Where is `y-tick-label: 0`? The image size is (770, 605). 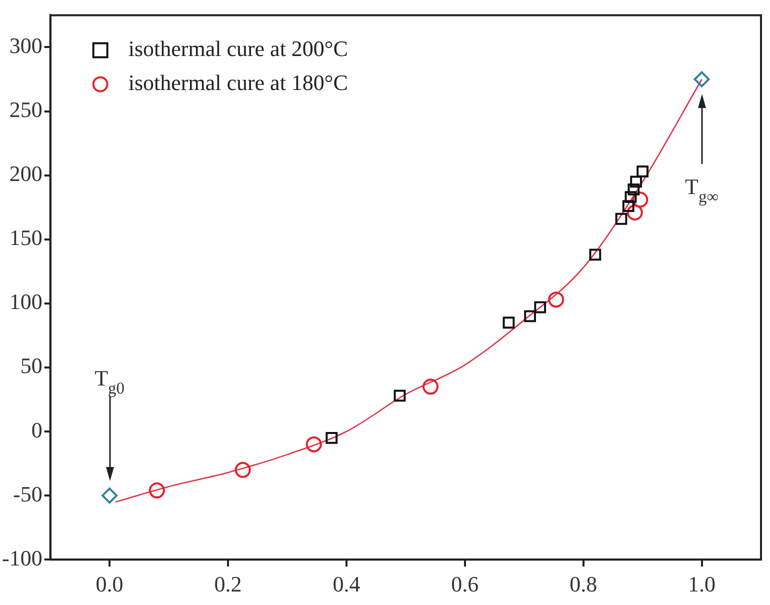
y-tick-label: 0 is located at coordinates (36, 429).